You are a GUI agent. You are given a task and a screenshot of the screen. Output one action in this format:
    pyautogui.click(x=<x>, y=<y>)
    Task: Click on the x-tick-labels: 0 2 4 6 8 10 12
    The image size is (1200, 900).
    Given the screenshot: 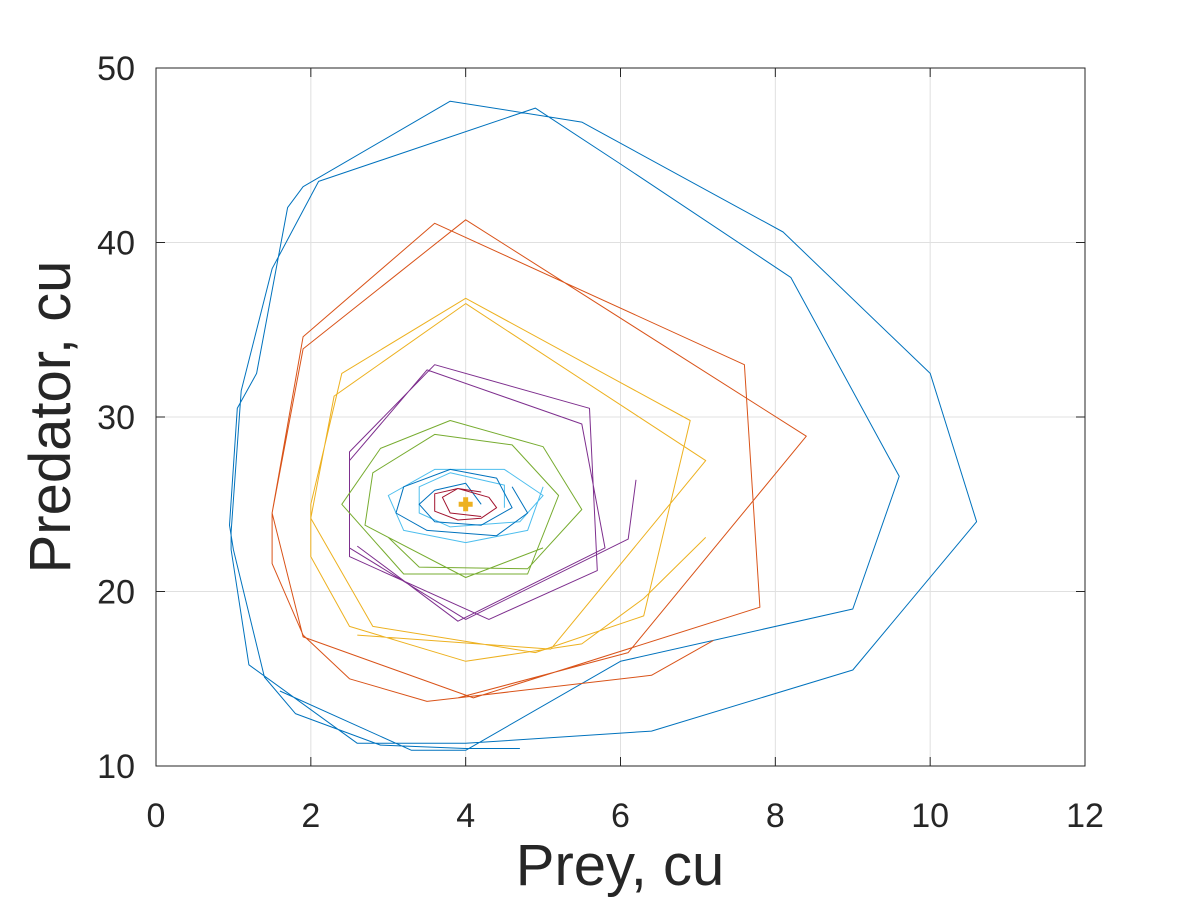 What is the action you would take?
    pyautogui.click(x=625, y=816)
    